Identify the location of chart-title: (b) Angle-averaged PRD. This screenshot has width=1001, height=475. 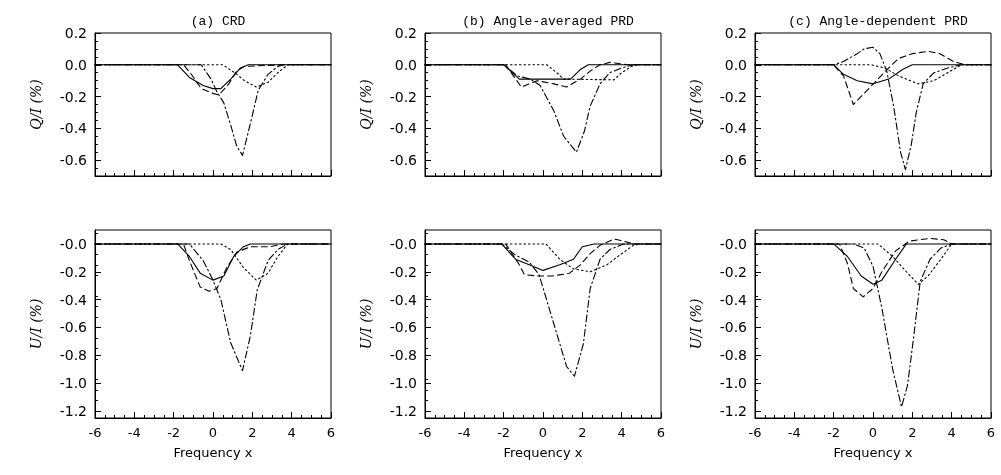
(548, 21).